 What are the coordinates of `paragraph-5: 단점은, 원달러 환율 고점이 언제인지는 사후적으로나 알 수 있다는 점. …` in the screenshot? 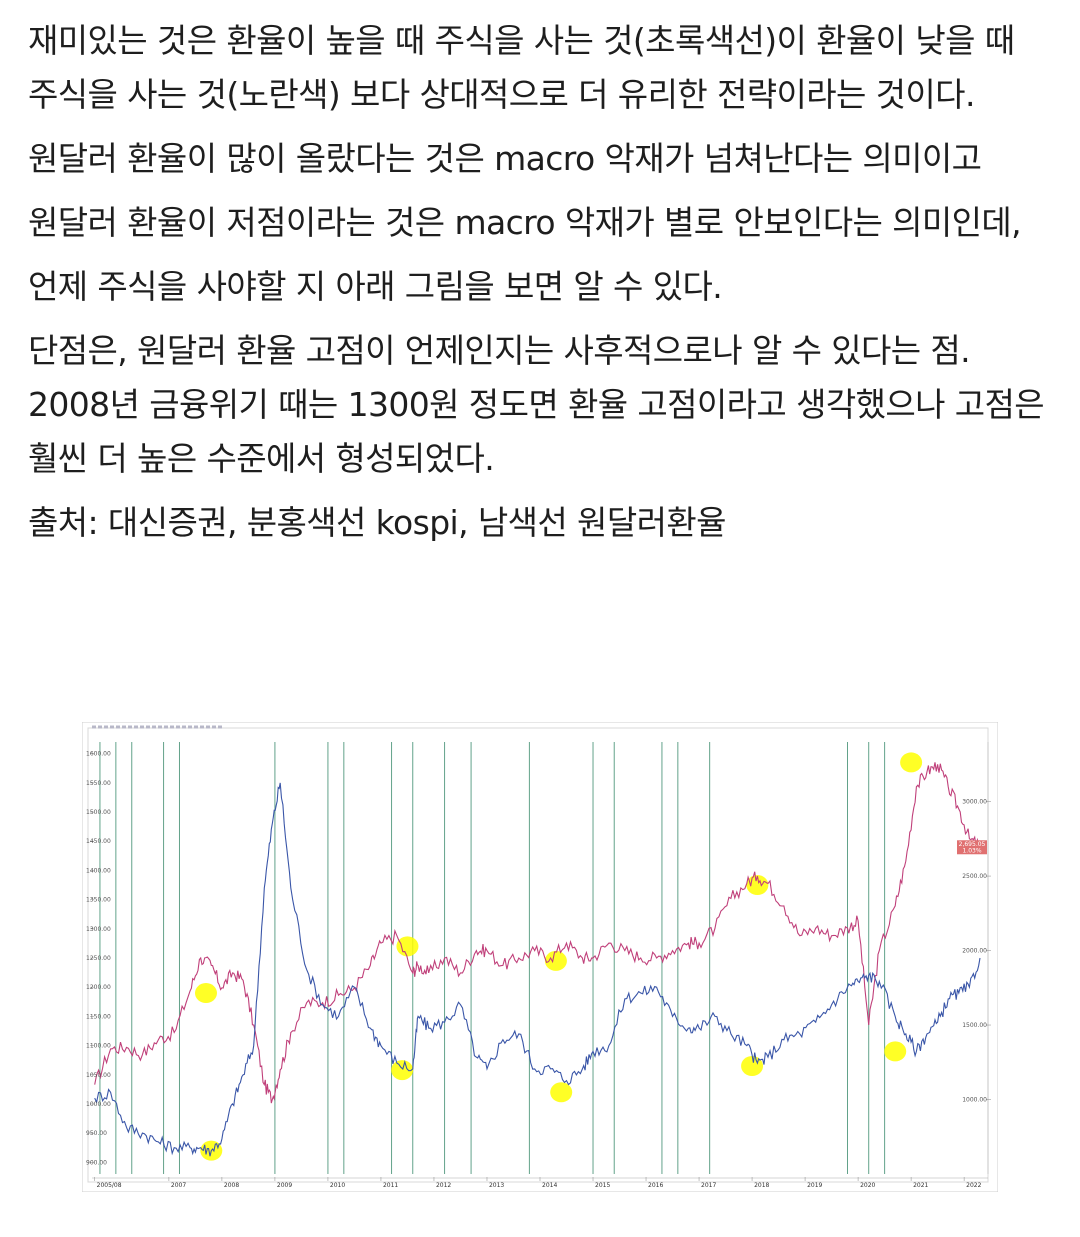 It's located at (536, 404).